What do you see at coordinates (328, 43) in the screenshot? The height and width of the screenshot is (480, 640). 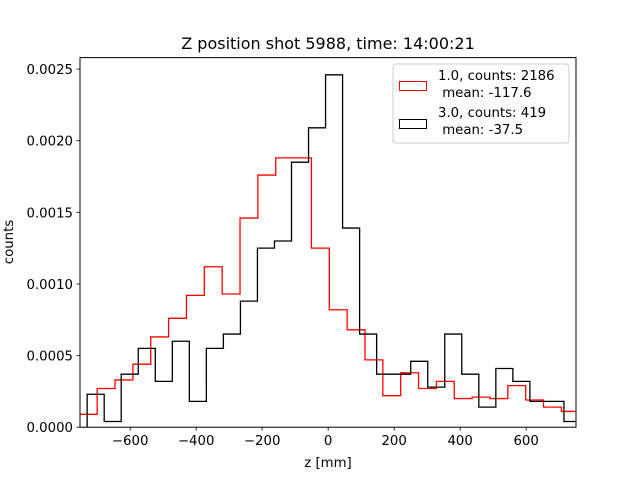 I see `chart-title: Z position shot 5988, time: 14:00:21` at bounding box center [328, 43].